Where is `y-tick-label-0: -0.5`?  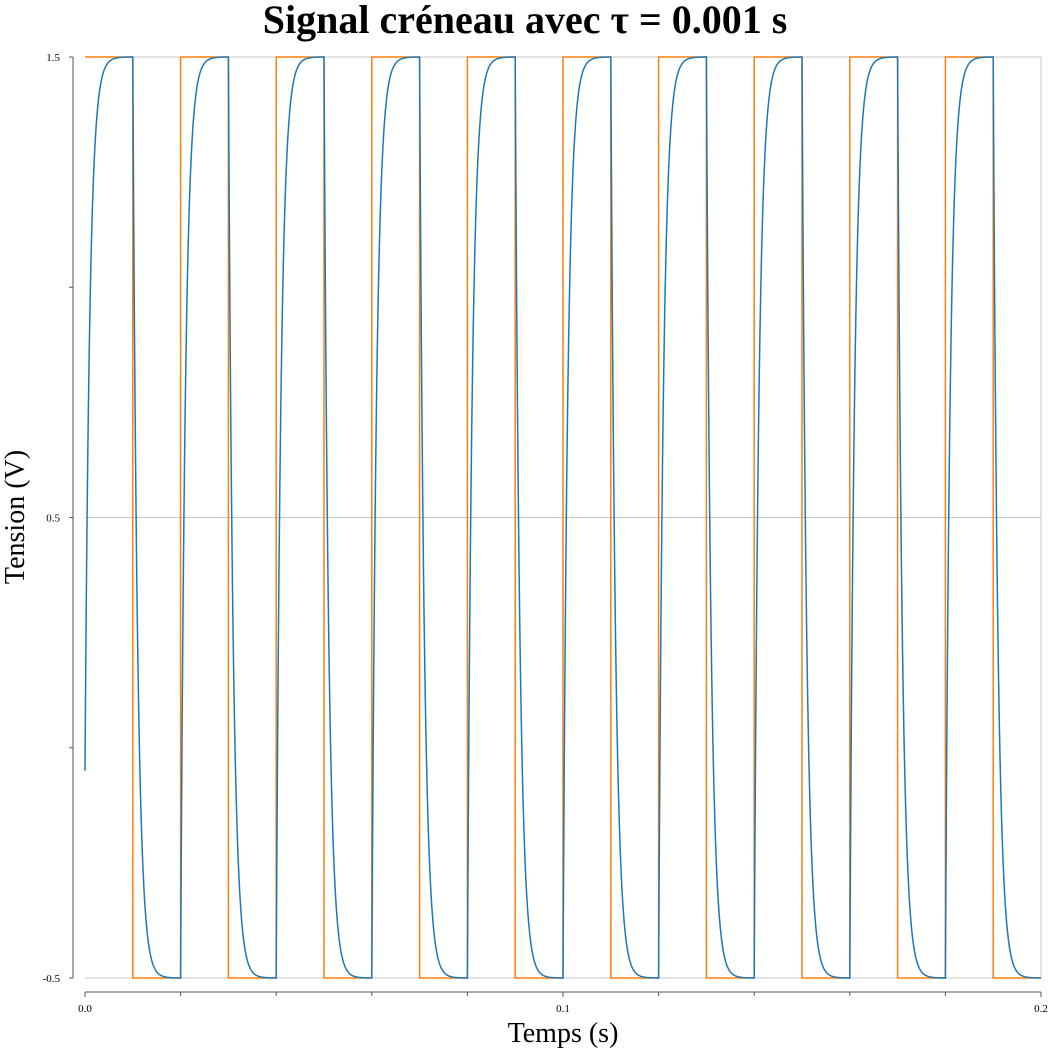 y-tick-label-0: -0.5 is located at coordinates (52, 979).